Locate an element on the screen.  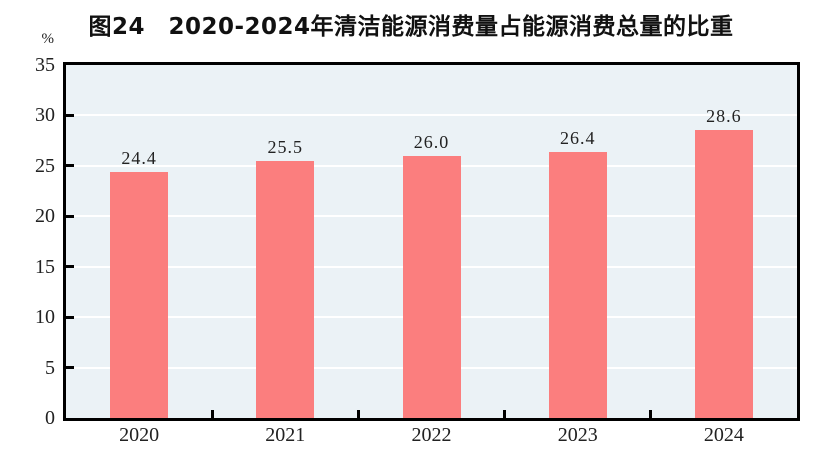
y-axis-unit-label: % is located at coordinates (48, 39).